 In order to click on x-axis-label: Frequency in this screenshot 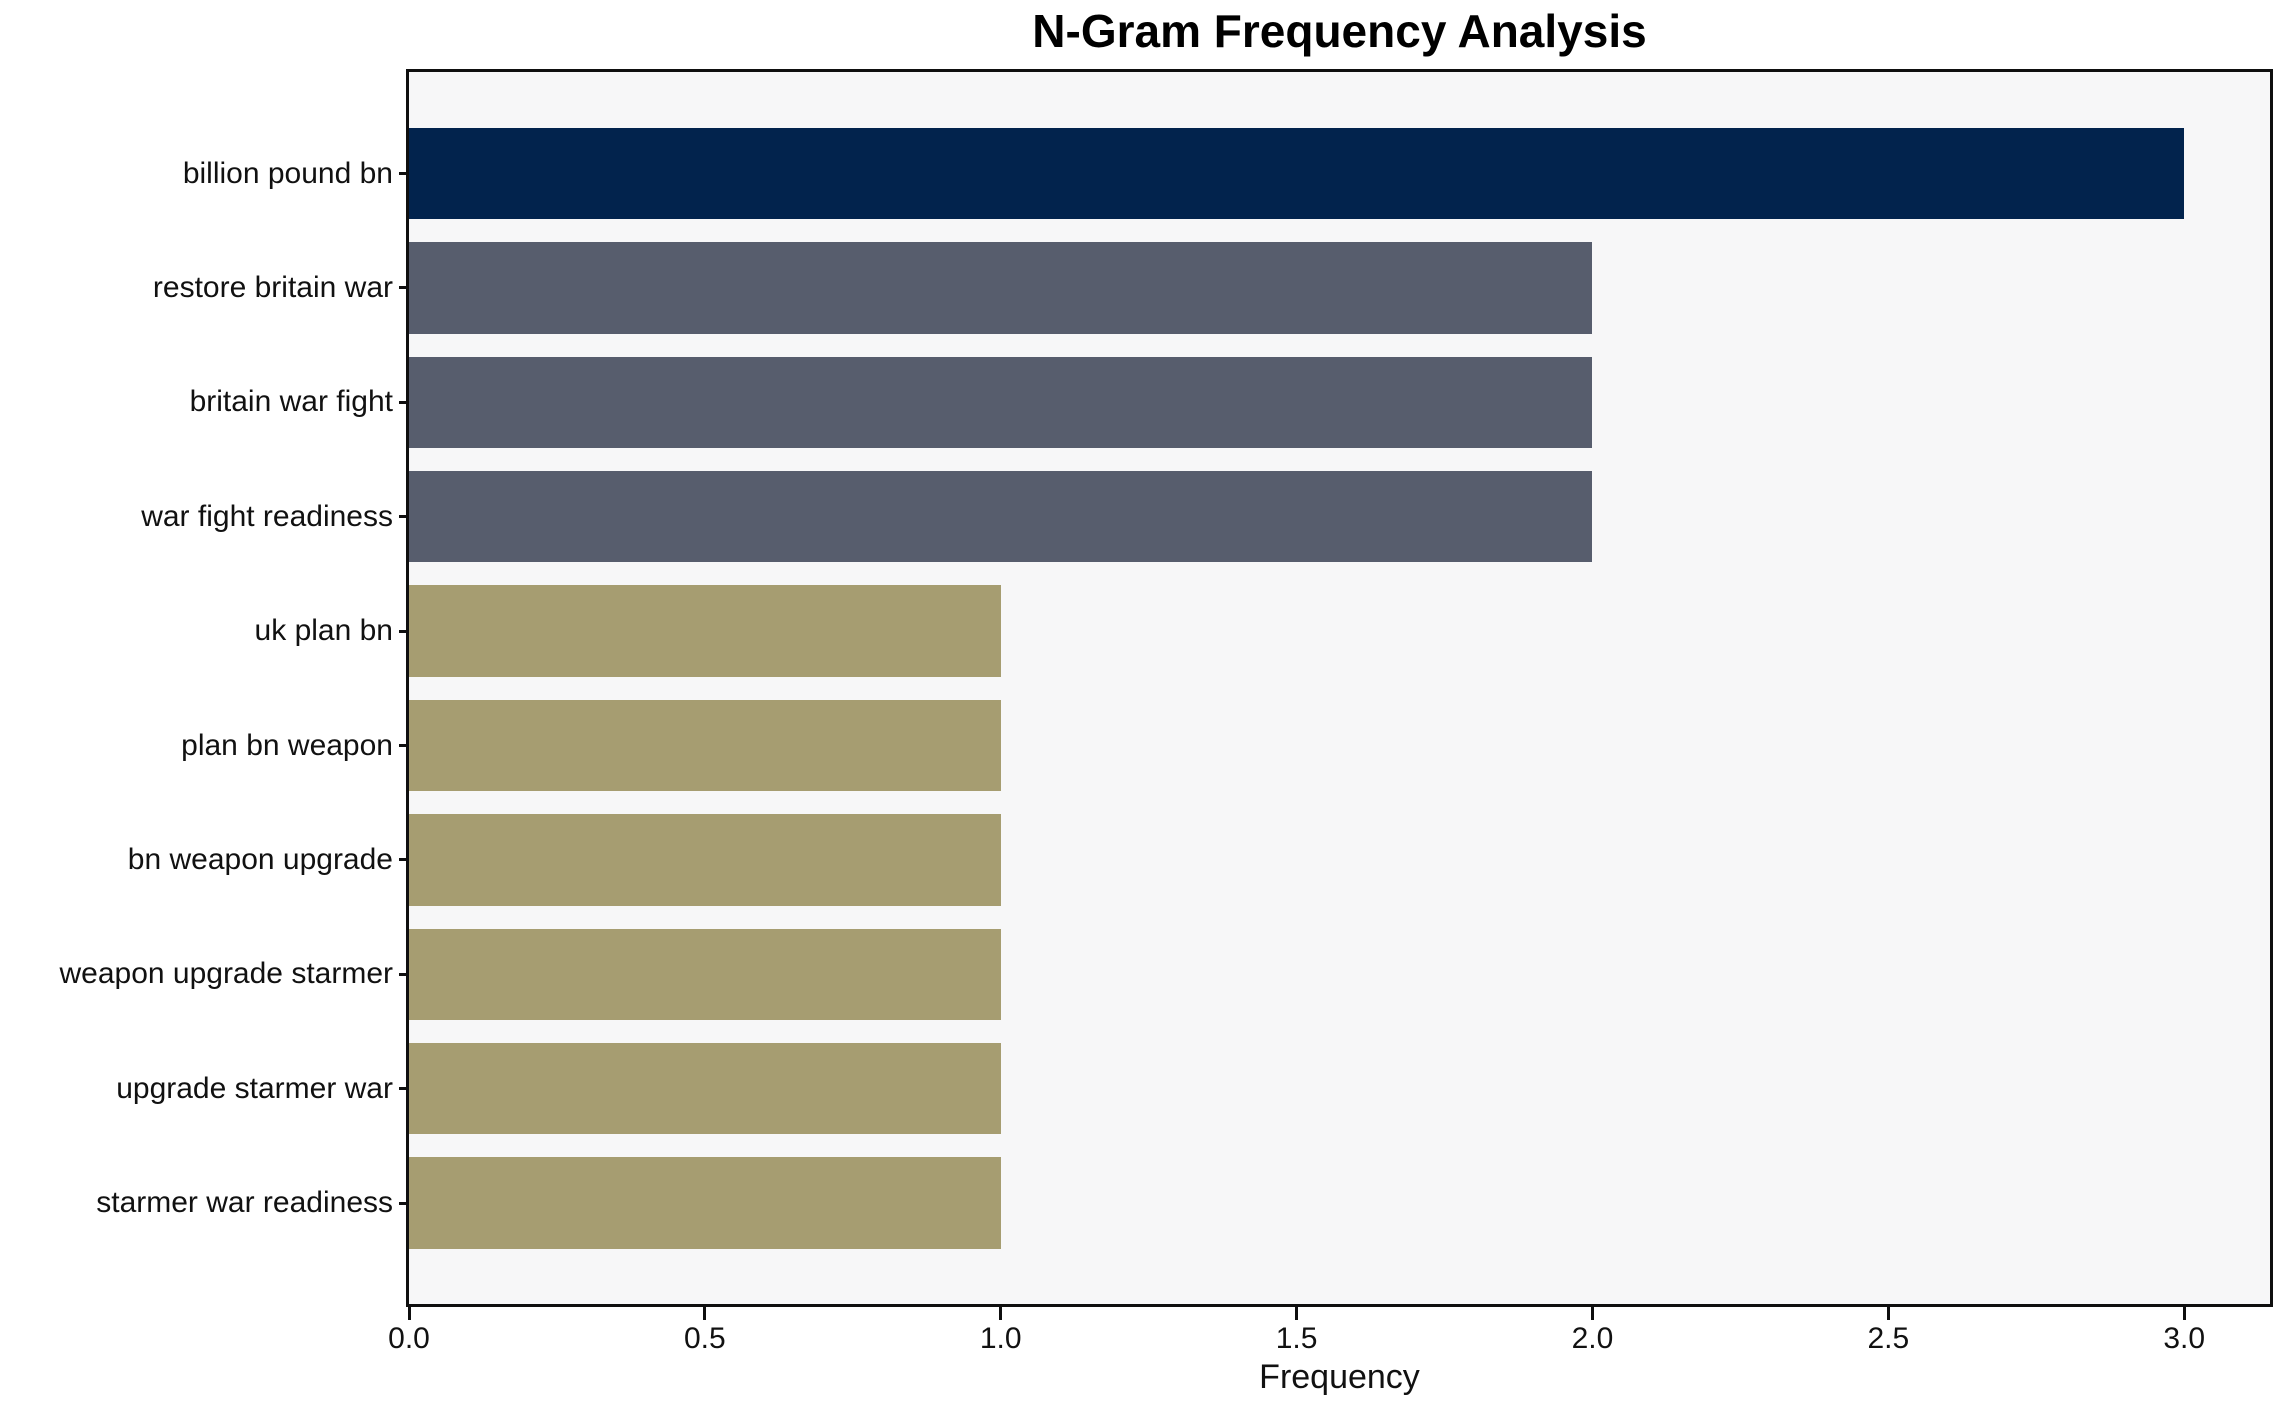, I will do `click(1339, 1377)`.